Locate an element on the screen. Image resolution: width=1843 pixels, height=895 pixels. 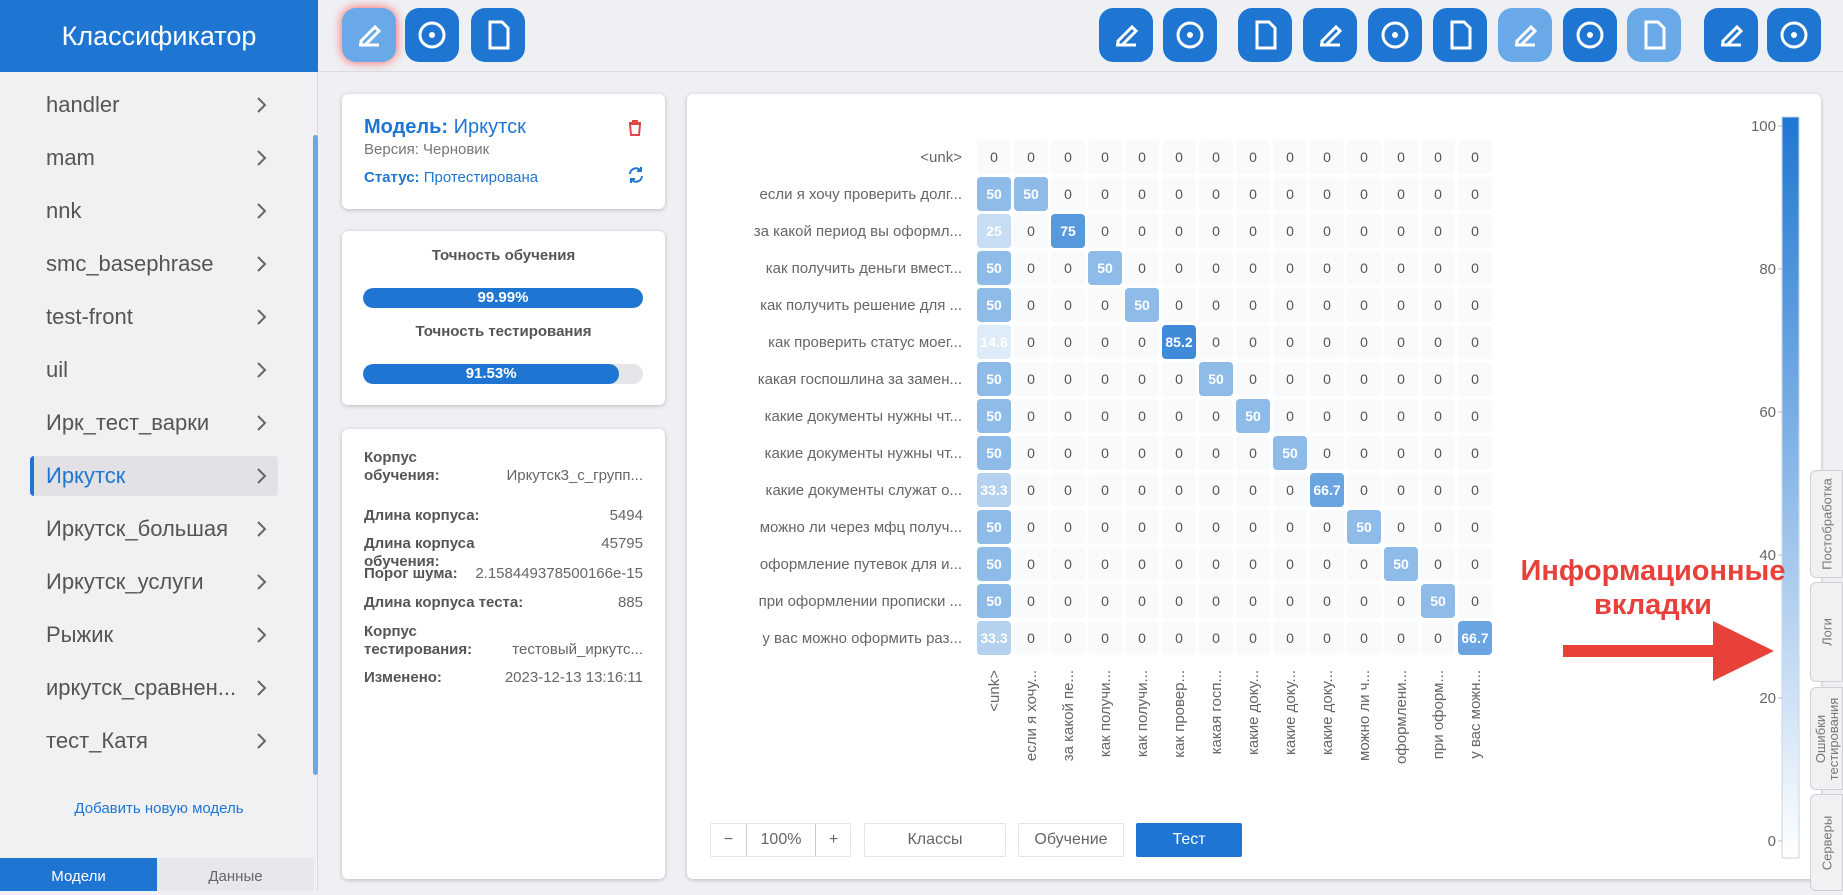
side-tab-label: Ошибки тестирования is located at coordinates (1826, 738).